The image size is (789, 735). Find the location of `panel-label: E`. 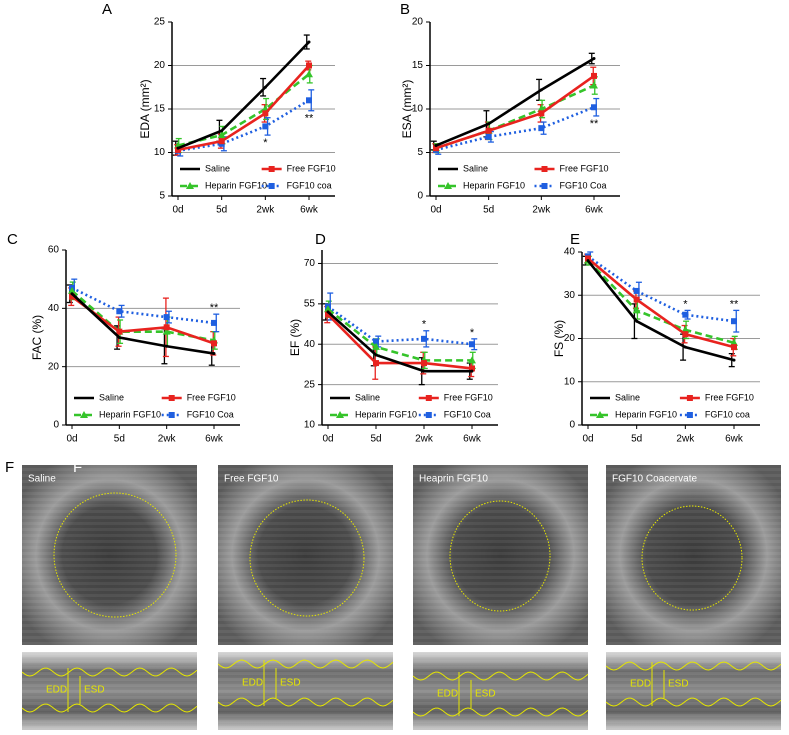

panel-label: E is located at coordinates (575, 239).